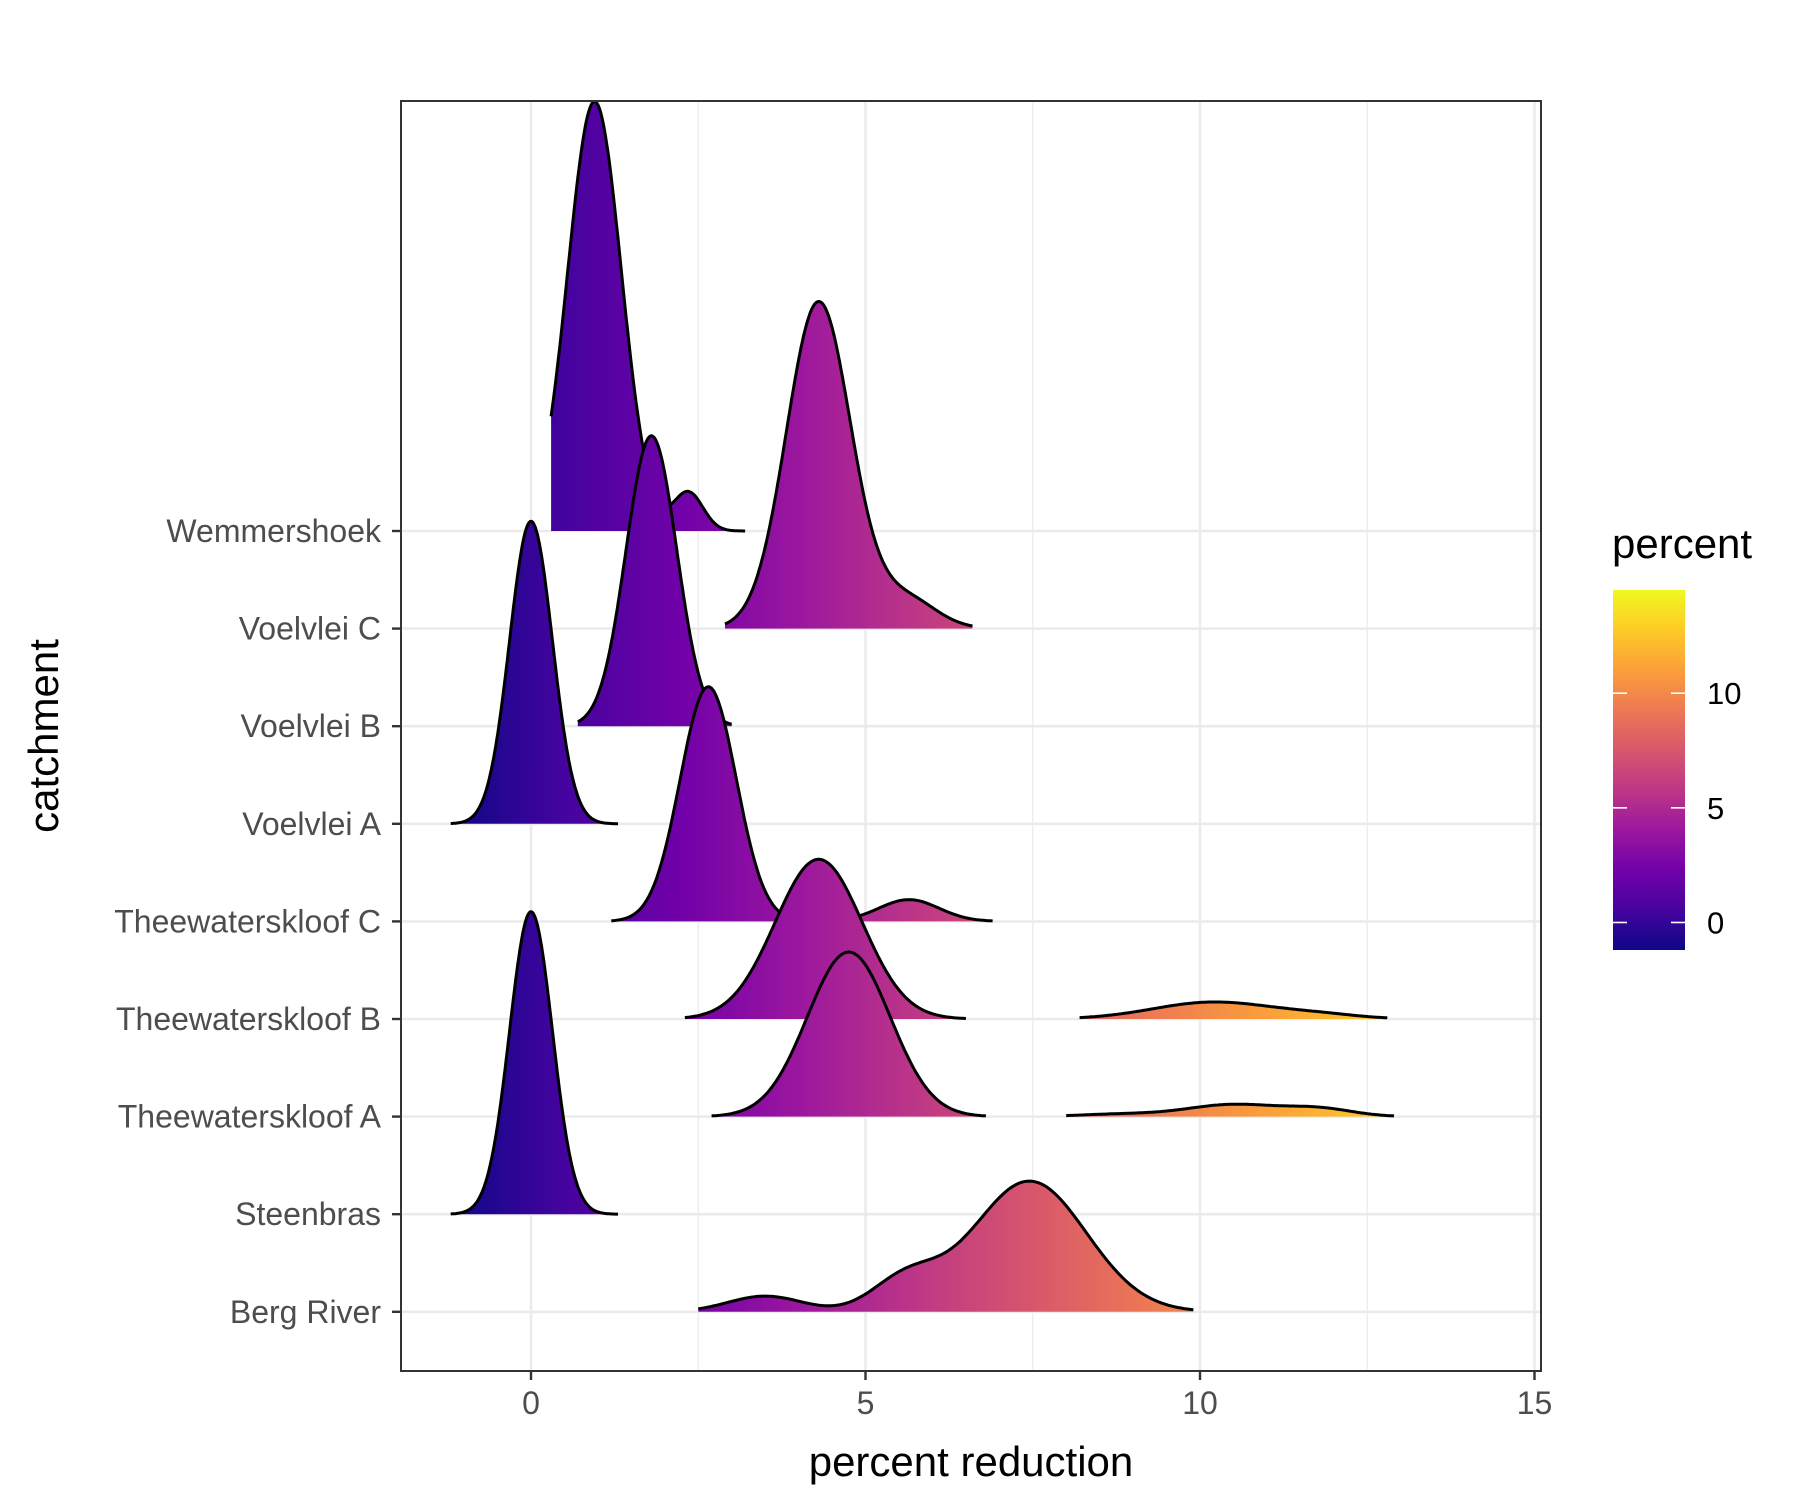  Describe the element at coordinates (311, 824) in the screenshot. I see `y-tick-label-voelvlei-a: Voelvlei A` at that location.